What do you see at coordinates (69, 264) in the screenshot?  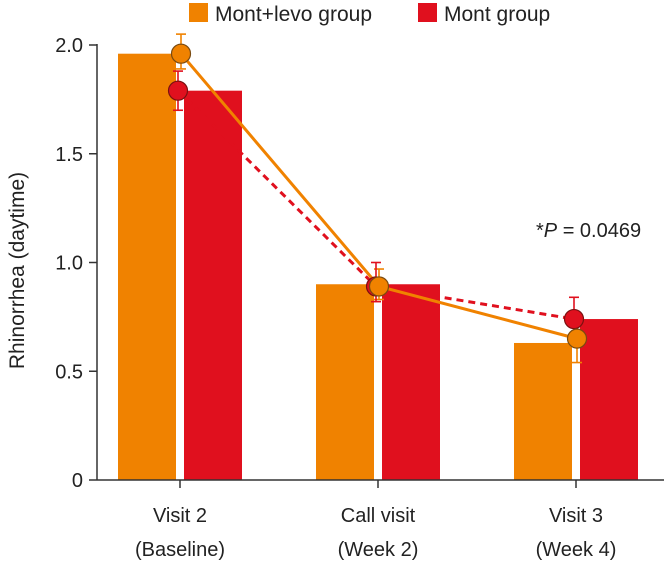 I see `y-tick-label: 1.0` at bounding box center [69, 264].